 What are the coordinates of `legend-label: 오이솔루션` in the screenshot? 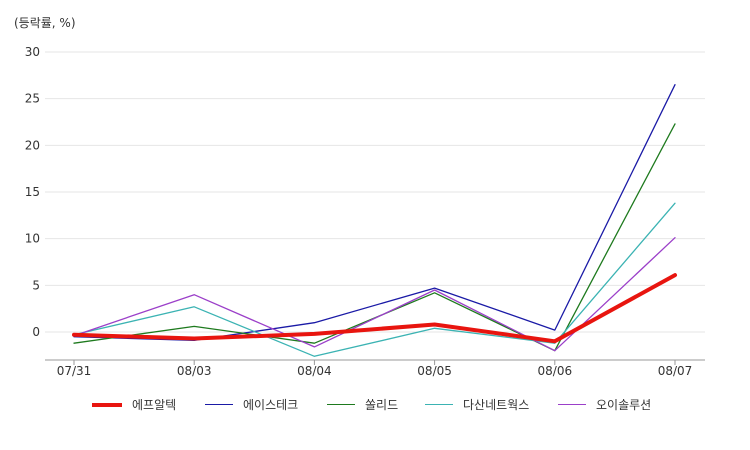 It's located at (624, 405).